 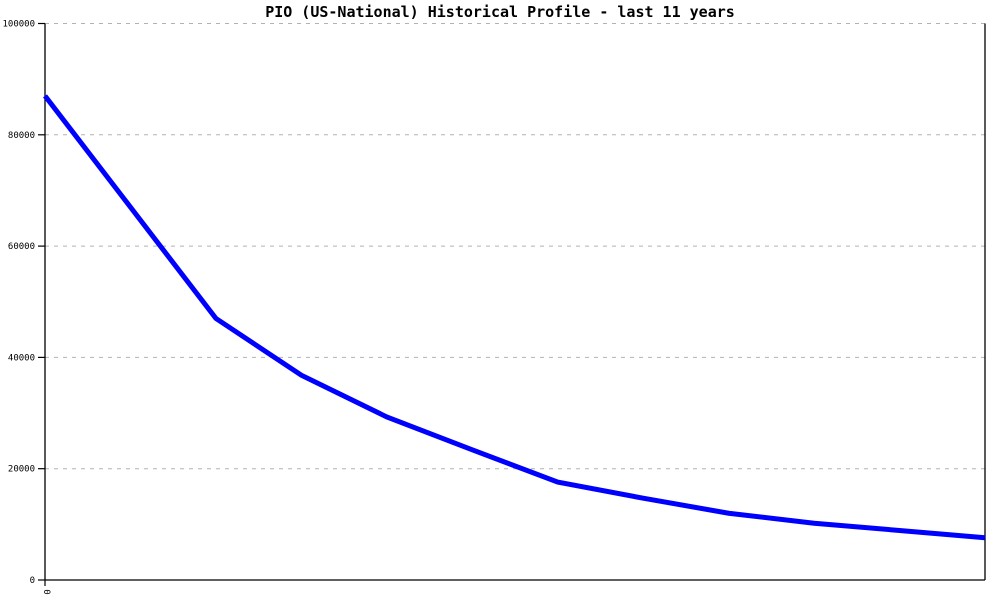 I want to click on y-tick-label: 40000, so click(x=21, y=358).